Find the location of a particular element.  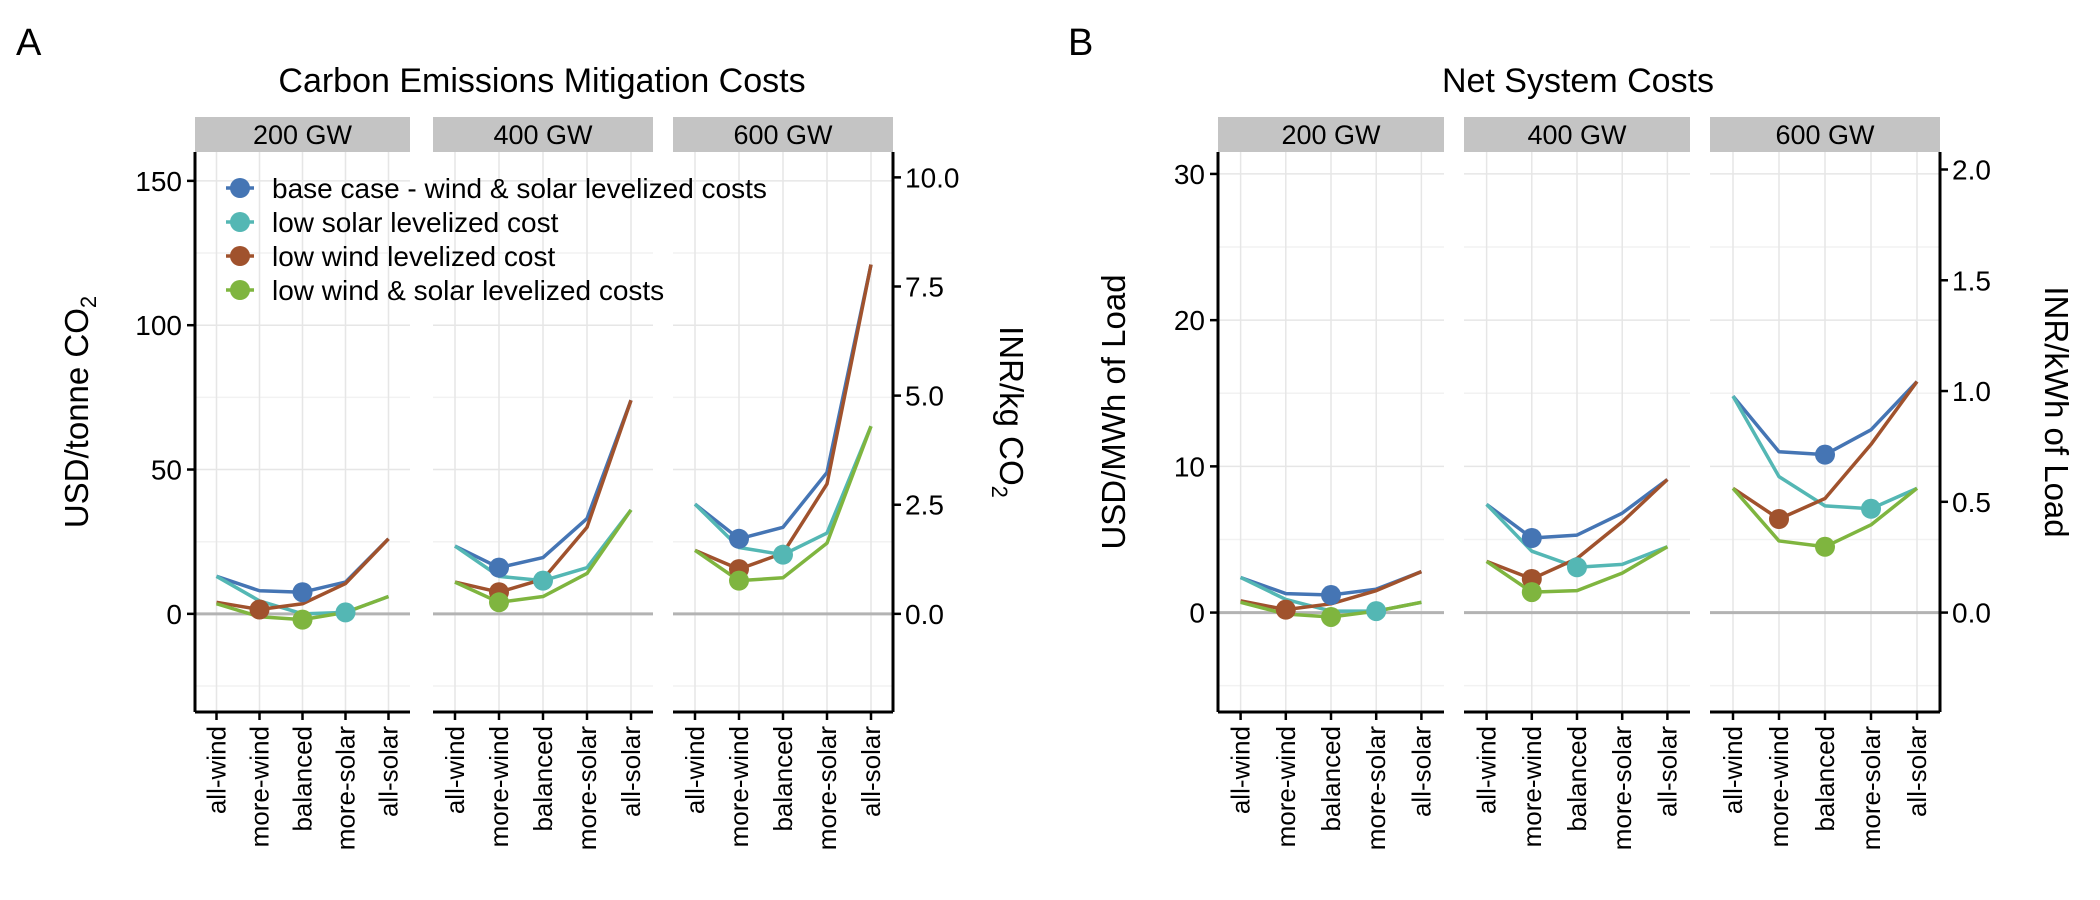

y-axis-right-title: INR/kg CO2 is located at coordinates (1008, 412).